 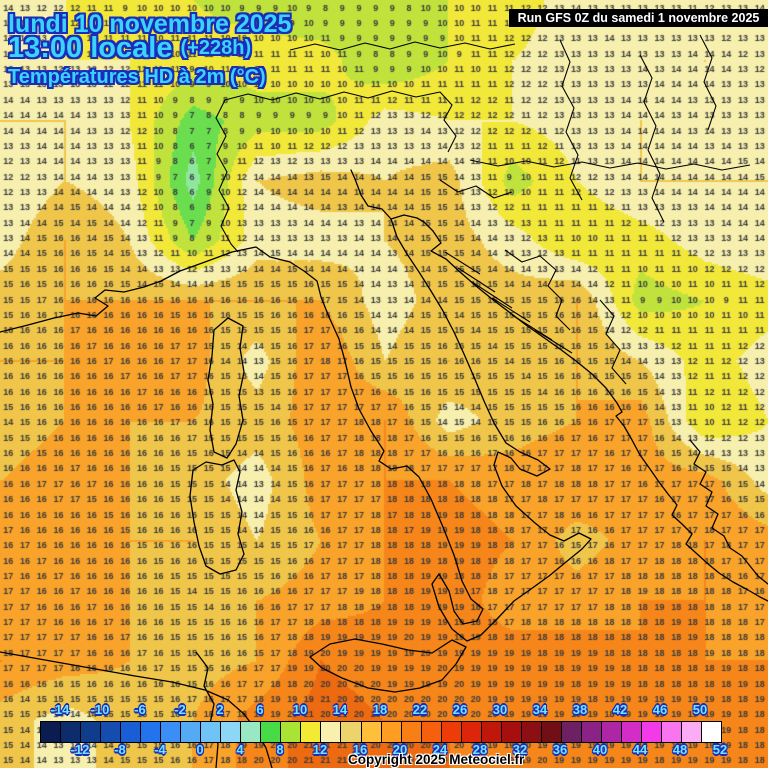 I want to click on temperature-colorbar, so click(x=381, y=732).